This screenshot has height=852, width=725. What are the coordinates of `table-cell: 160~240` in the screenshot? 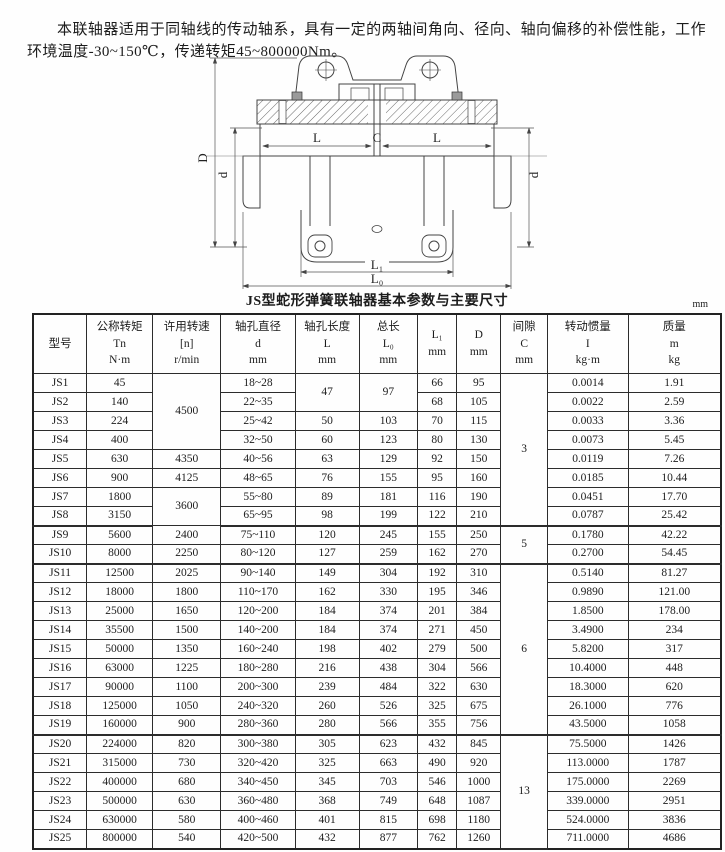 It's located at (258, 649).